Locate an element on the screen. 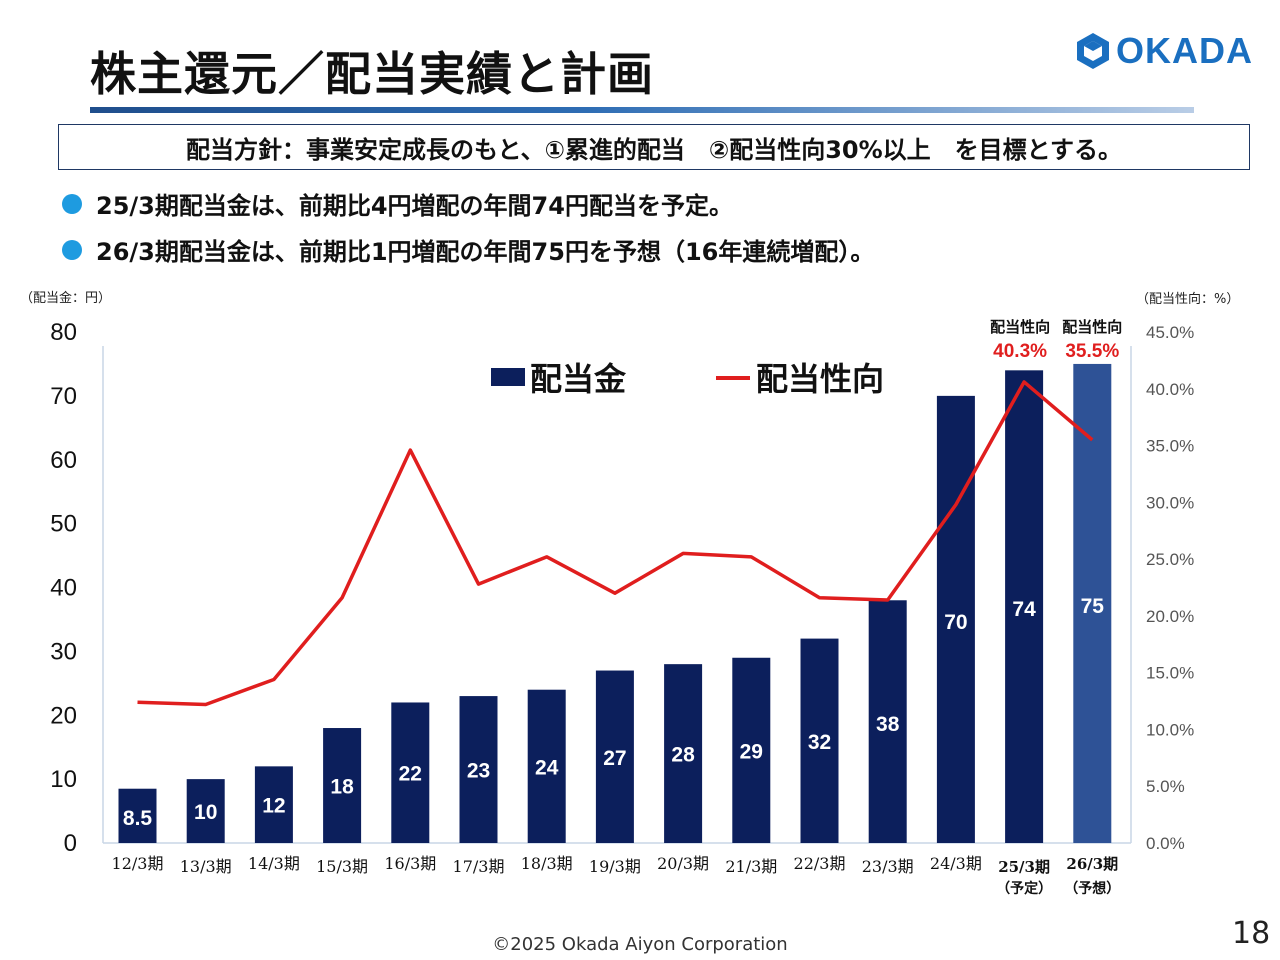  left-axis-tick-label: 20 is located at coordinates (63, 715).